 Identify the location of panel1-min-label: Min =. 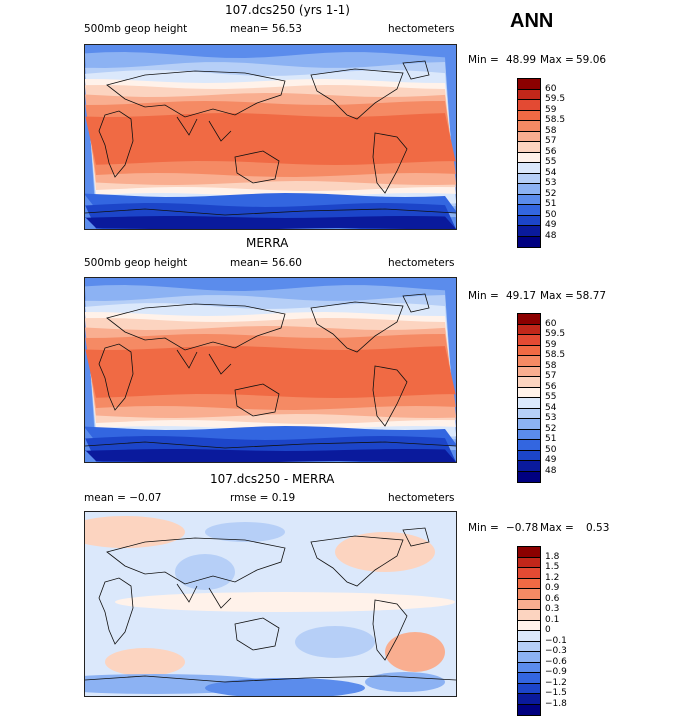
(483, 60).